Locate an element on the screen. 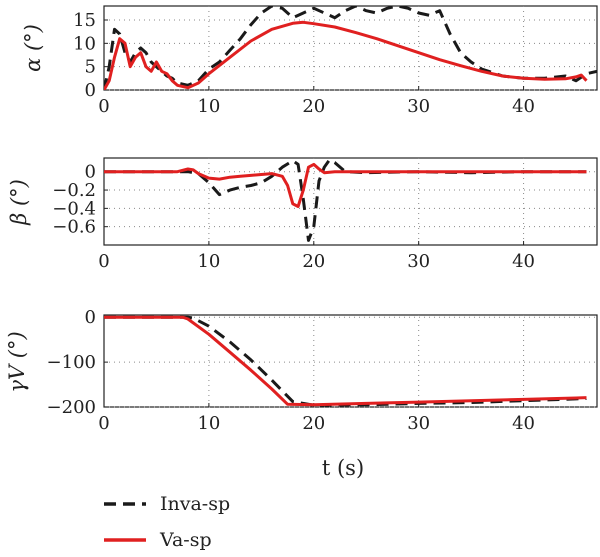  alpha-y-tick-label: 15 is located at coordinates (84, 20).